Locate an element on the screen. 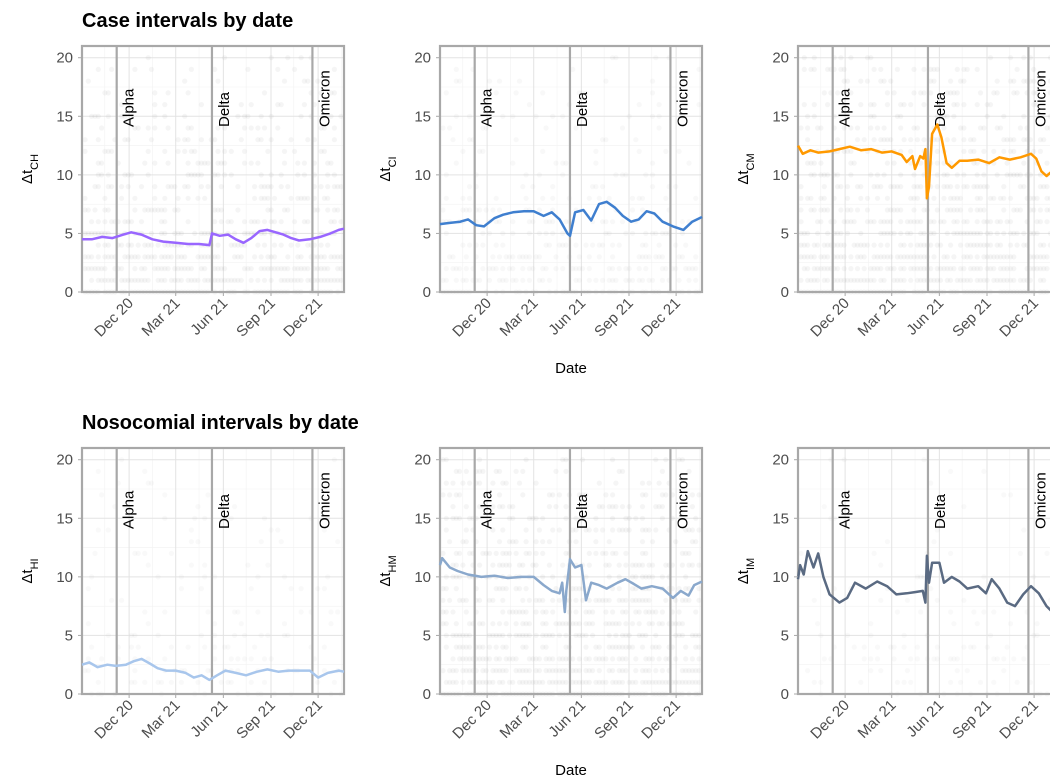 The image size is (1050, 780). variant-label: Omicron is located at coordinates (324, 98).